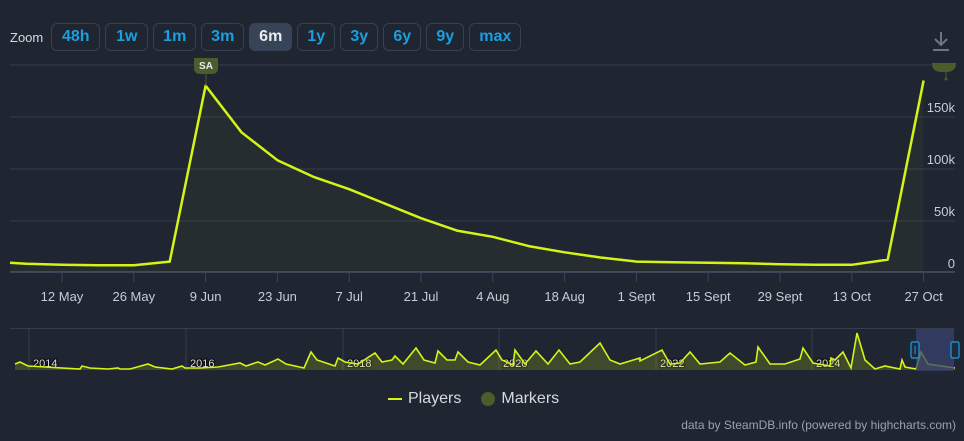 The image size is (964, 441). Describe the element at coordinates (402, 37) in the screenshot. I see `zoom-6y-button: 6y` at that location.